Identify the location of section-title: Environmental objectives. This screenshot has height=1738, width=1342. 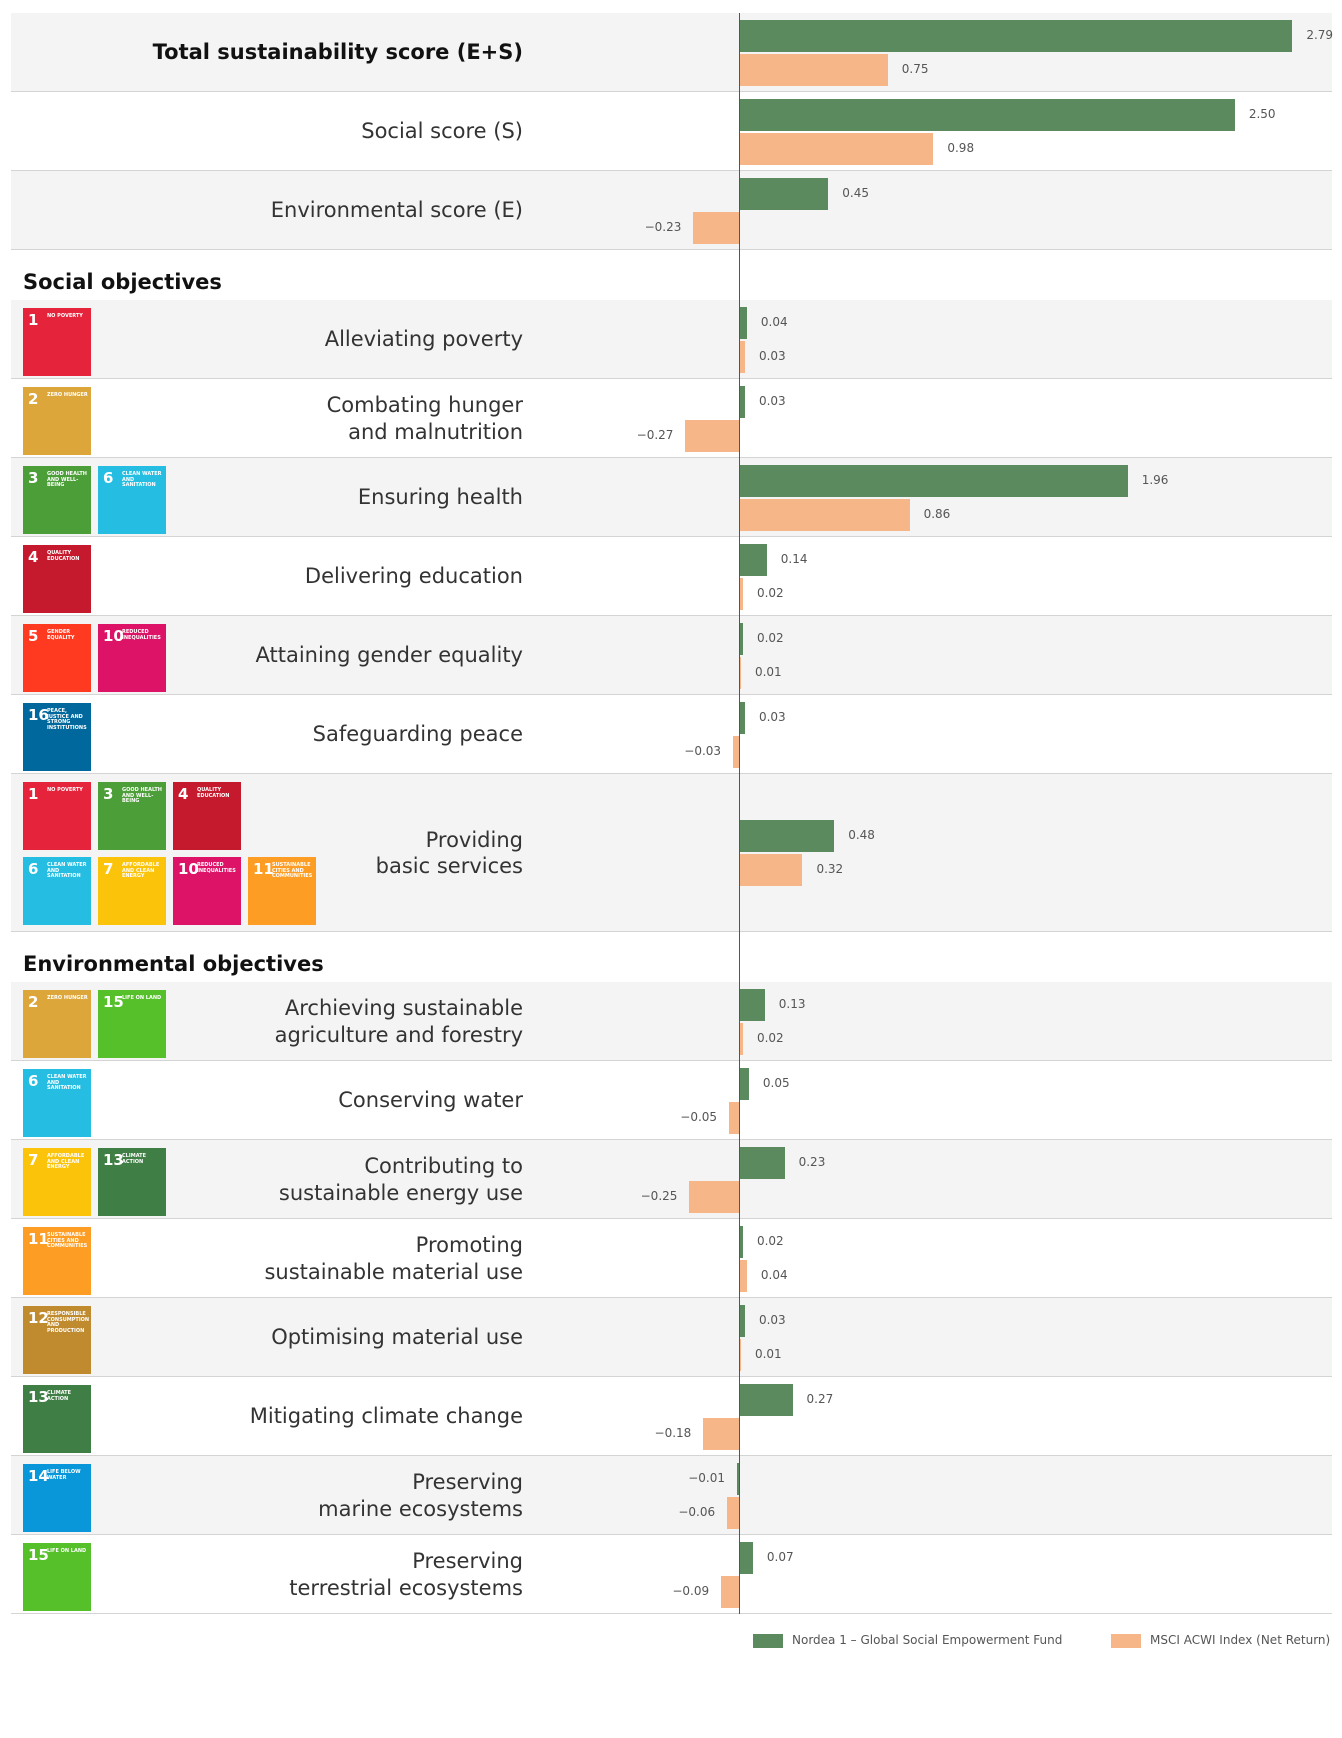
(173, 964).